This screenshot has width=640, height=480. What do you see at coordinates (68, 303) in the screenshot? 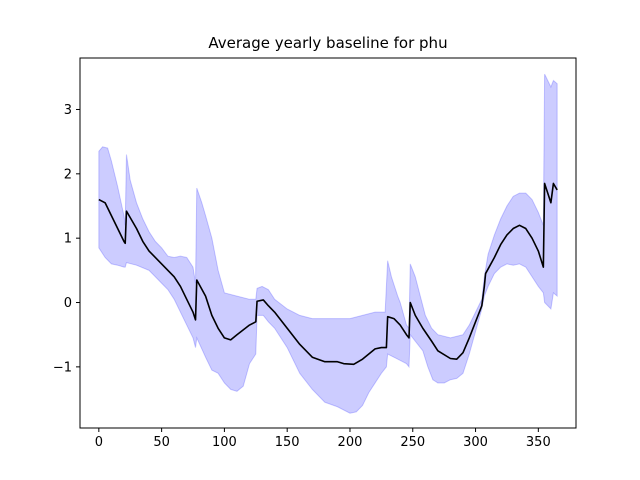
I see `y-tick-label: 0` at bounding box center [68, 303].